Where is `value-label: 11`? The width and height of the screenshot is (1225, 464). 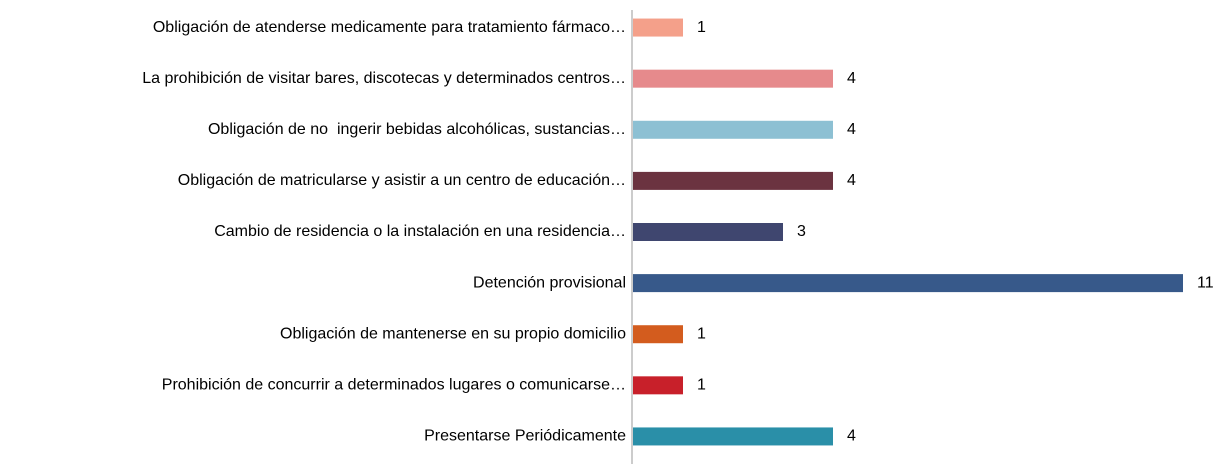 value-label: 11 is located at coordinates (1205, 282).